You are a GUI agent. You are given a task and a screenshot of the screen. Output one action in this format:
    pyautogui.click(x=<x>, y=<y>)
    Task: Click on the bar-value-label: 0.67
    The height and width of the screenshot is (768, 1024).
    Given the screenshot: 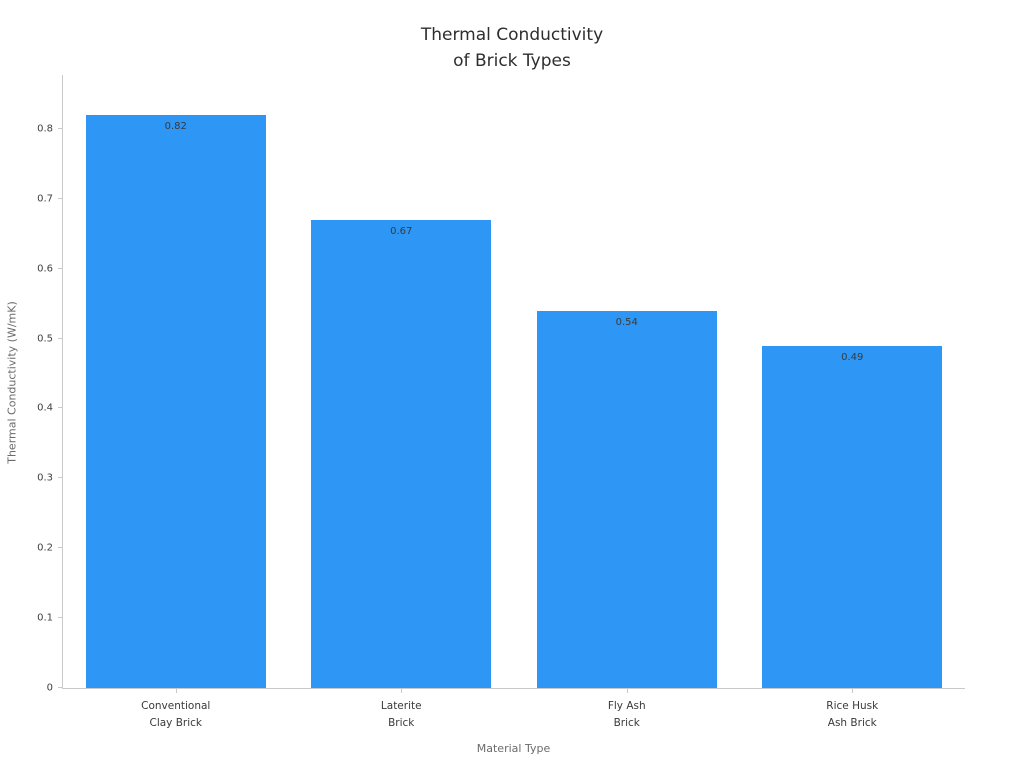 What is the action you would take?
    pyautogui.click(x=401, y=231)
    